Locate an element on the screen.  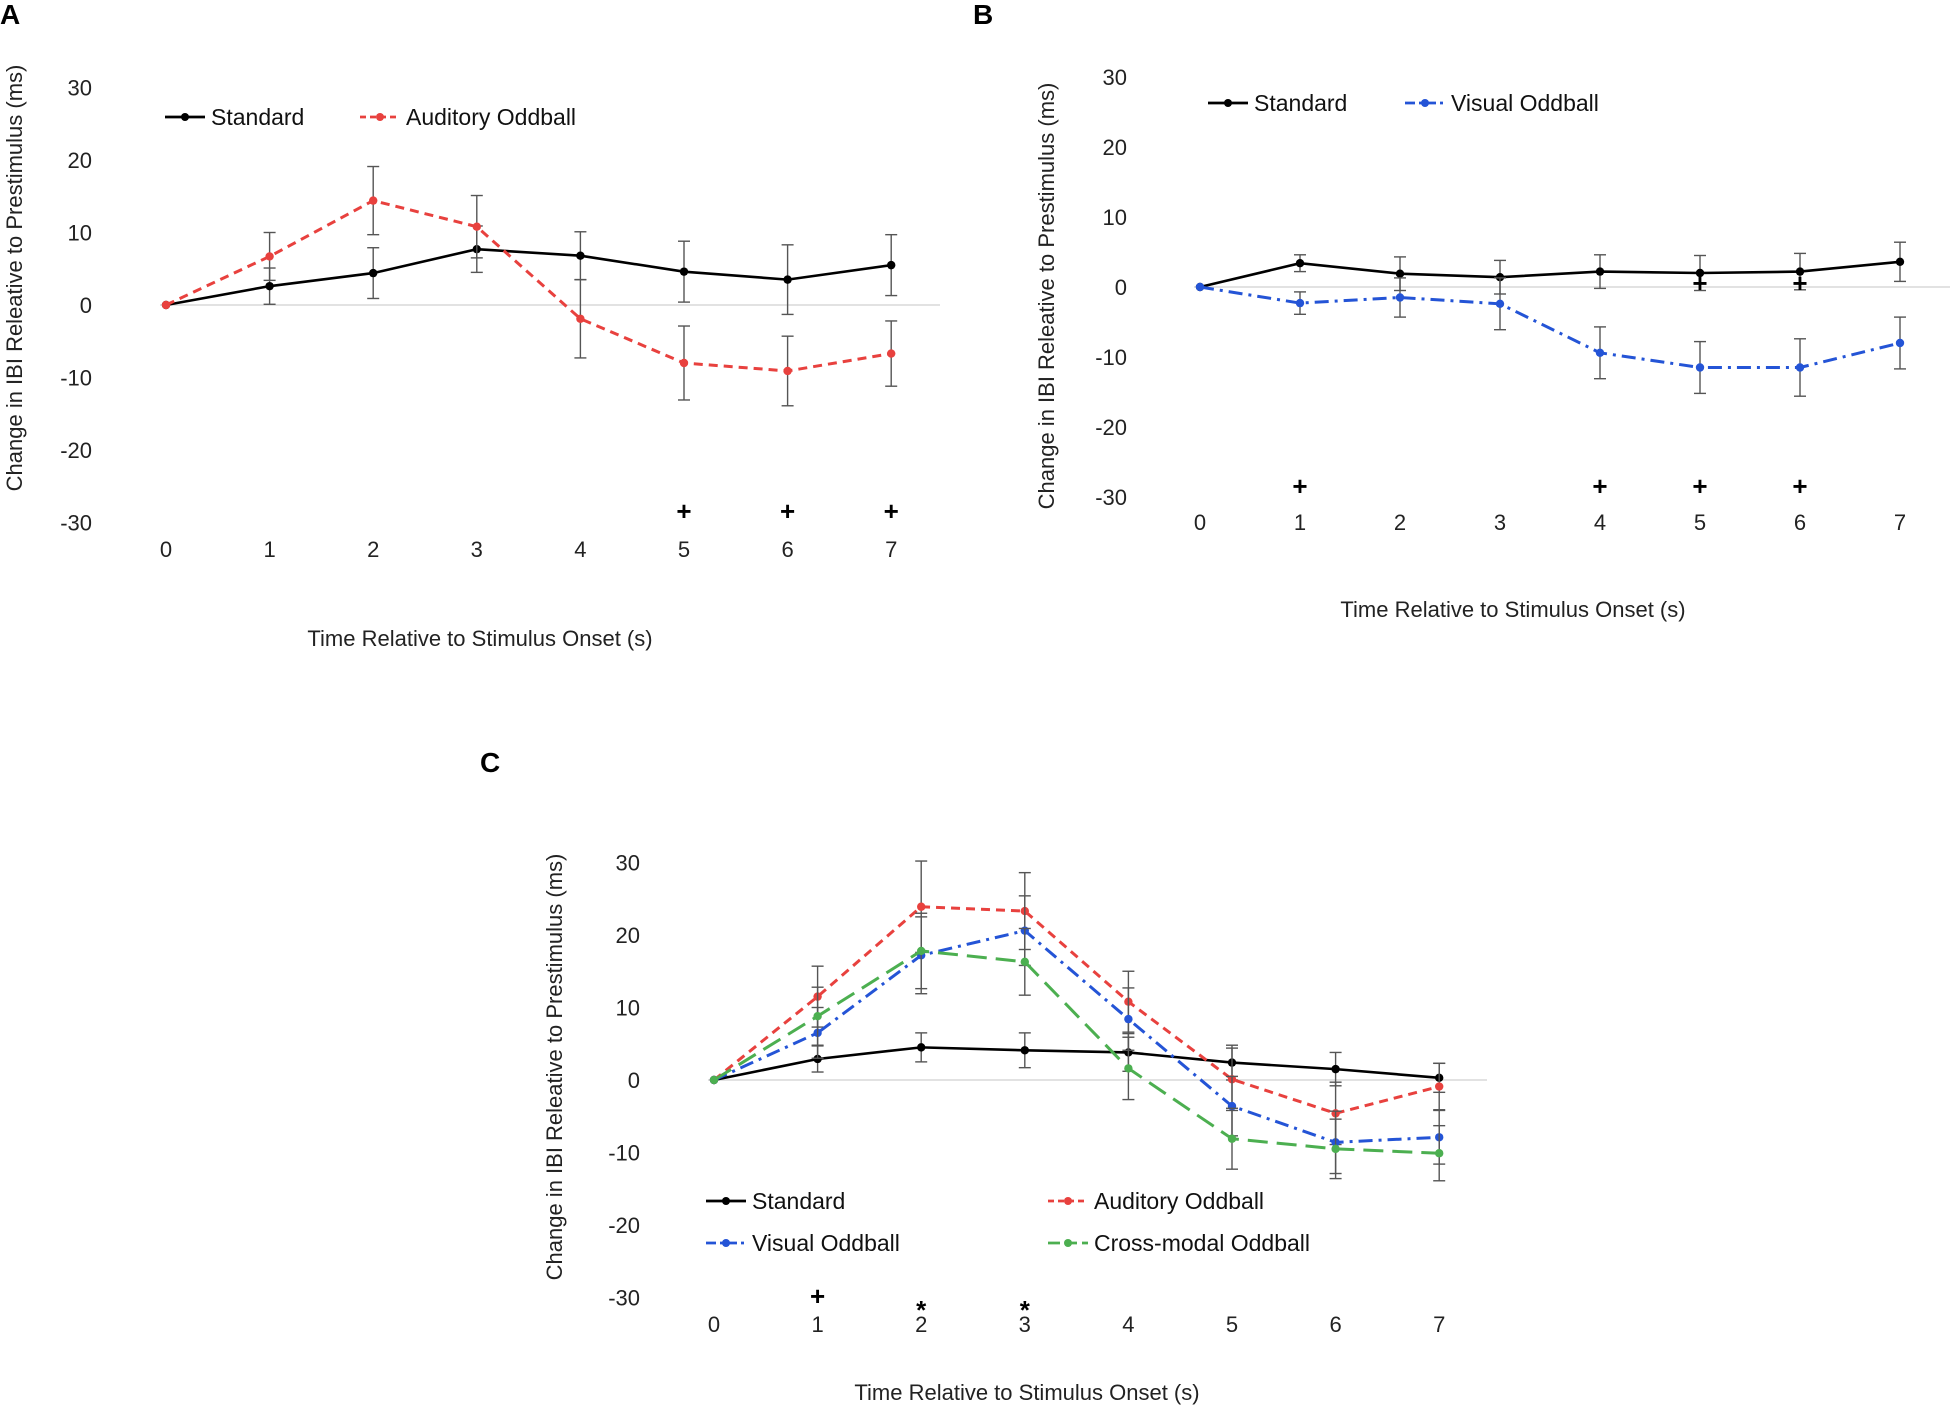
panel-letter: B is located at coordinates (983, 15).